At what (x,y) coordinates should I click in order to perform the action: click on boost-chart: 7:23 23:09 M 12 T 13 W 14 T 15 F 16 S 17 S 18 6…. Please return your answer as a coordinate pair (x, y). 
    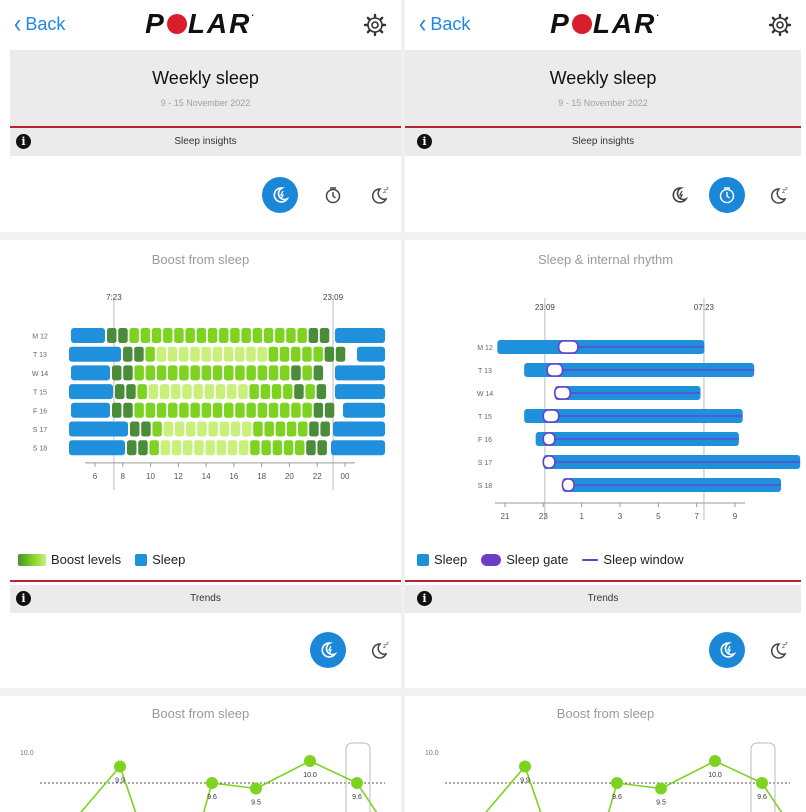
    Looking at the image, I should click on (208, 391).